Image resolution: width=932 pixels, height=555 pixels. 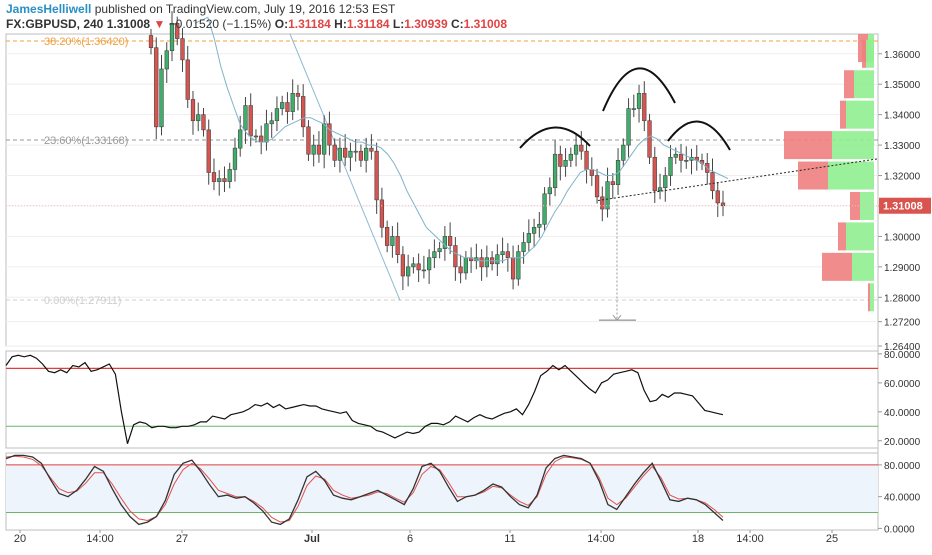 What do you see at coordinates (902, 116) in the screenshot?
I see `price-tick-label: 1.34000` at bounding box center [902, 116].